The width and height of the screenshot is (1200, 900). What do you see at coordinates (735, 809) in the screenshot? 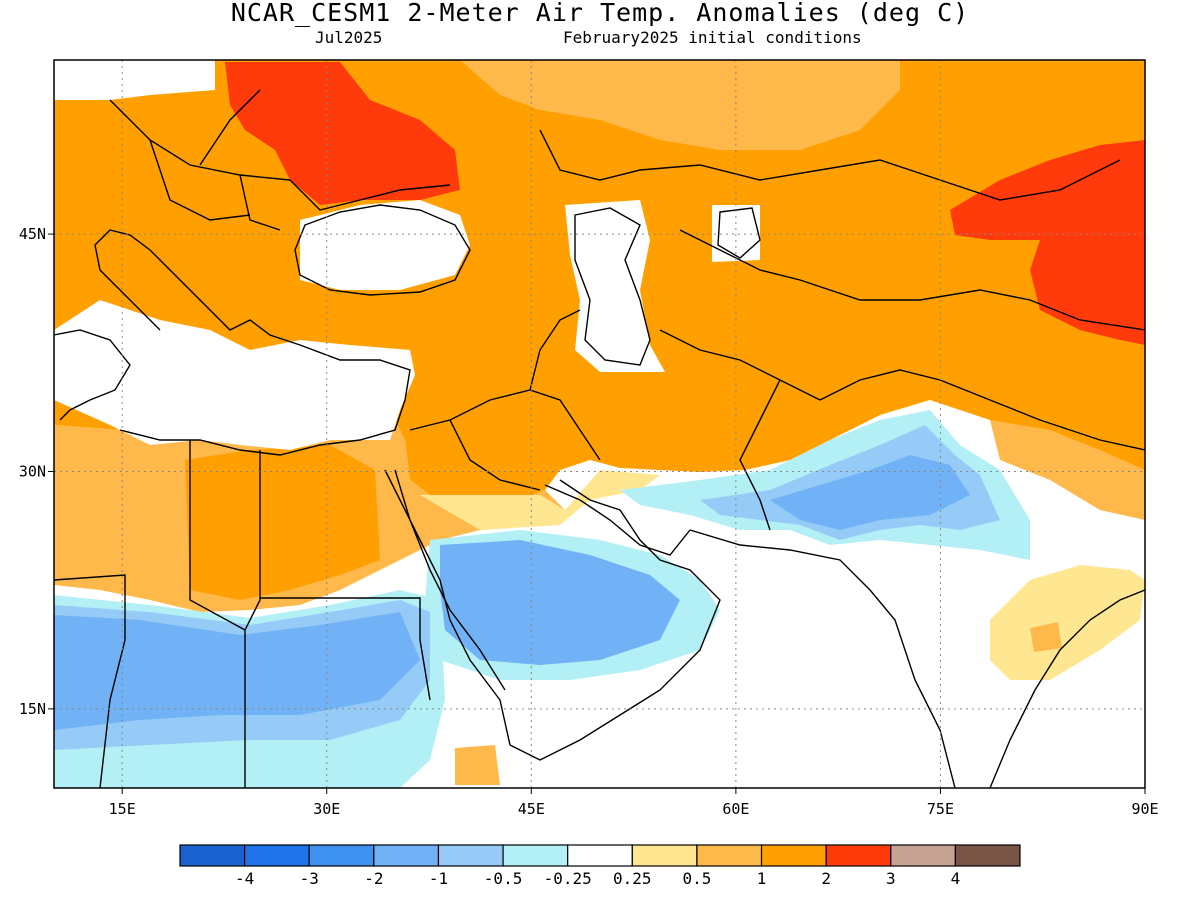
I see `x-tick-label: 60E` at bounding box center [735, 809].